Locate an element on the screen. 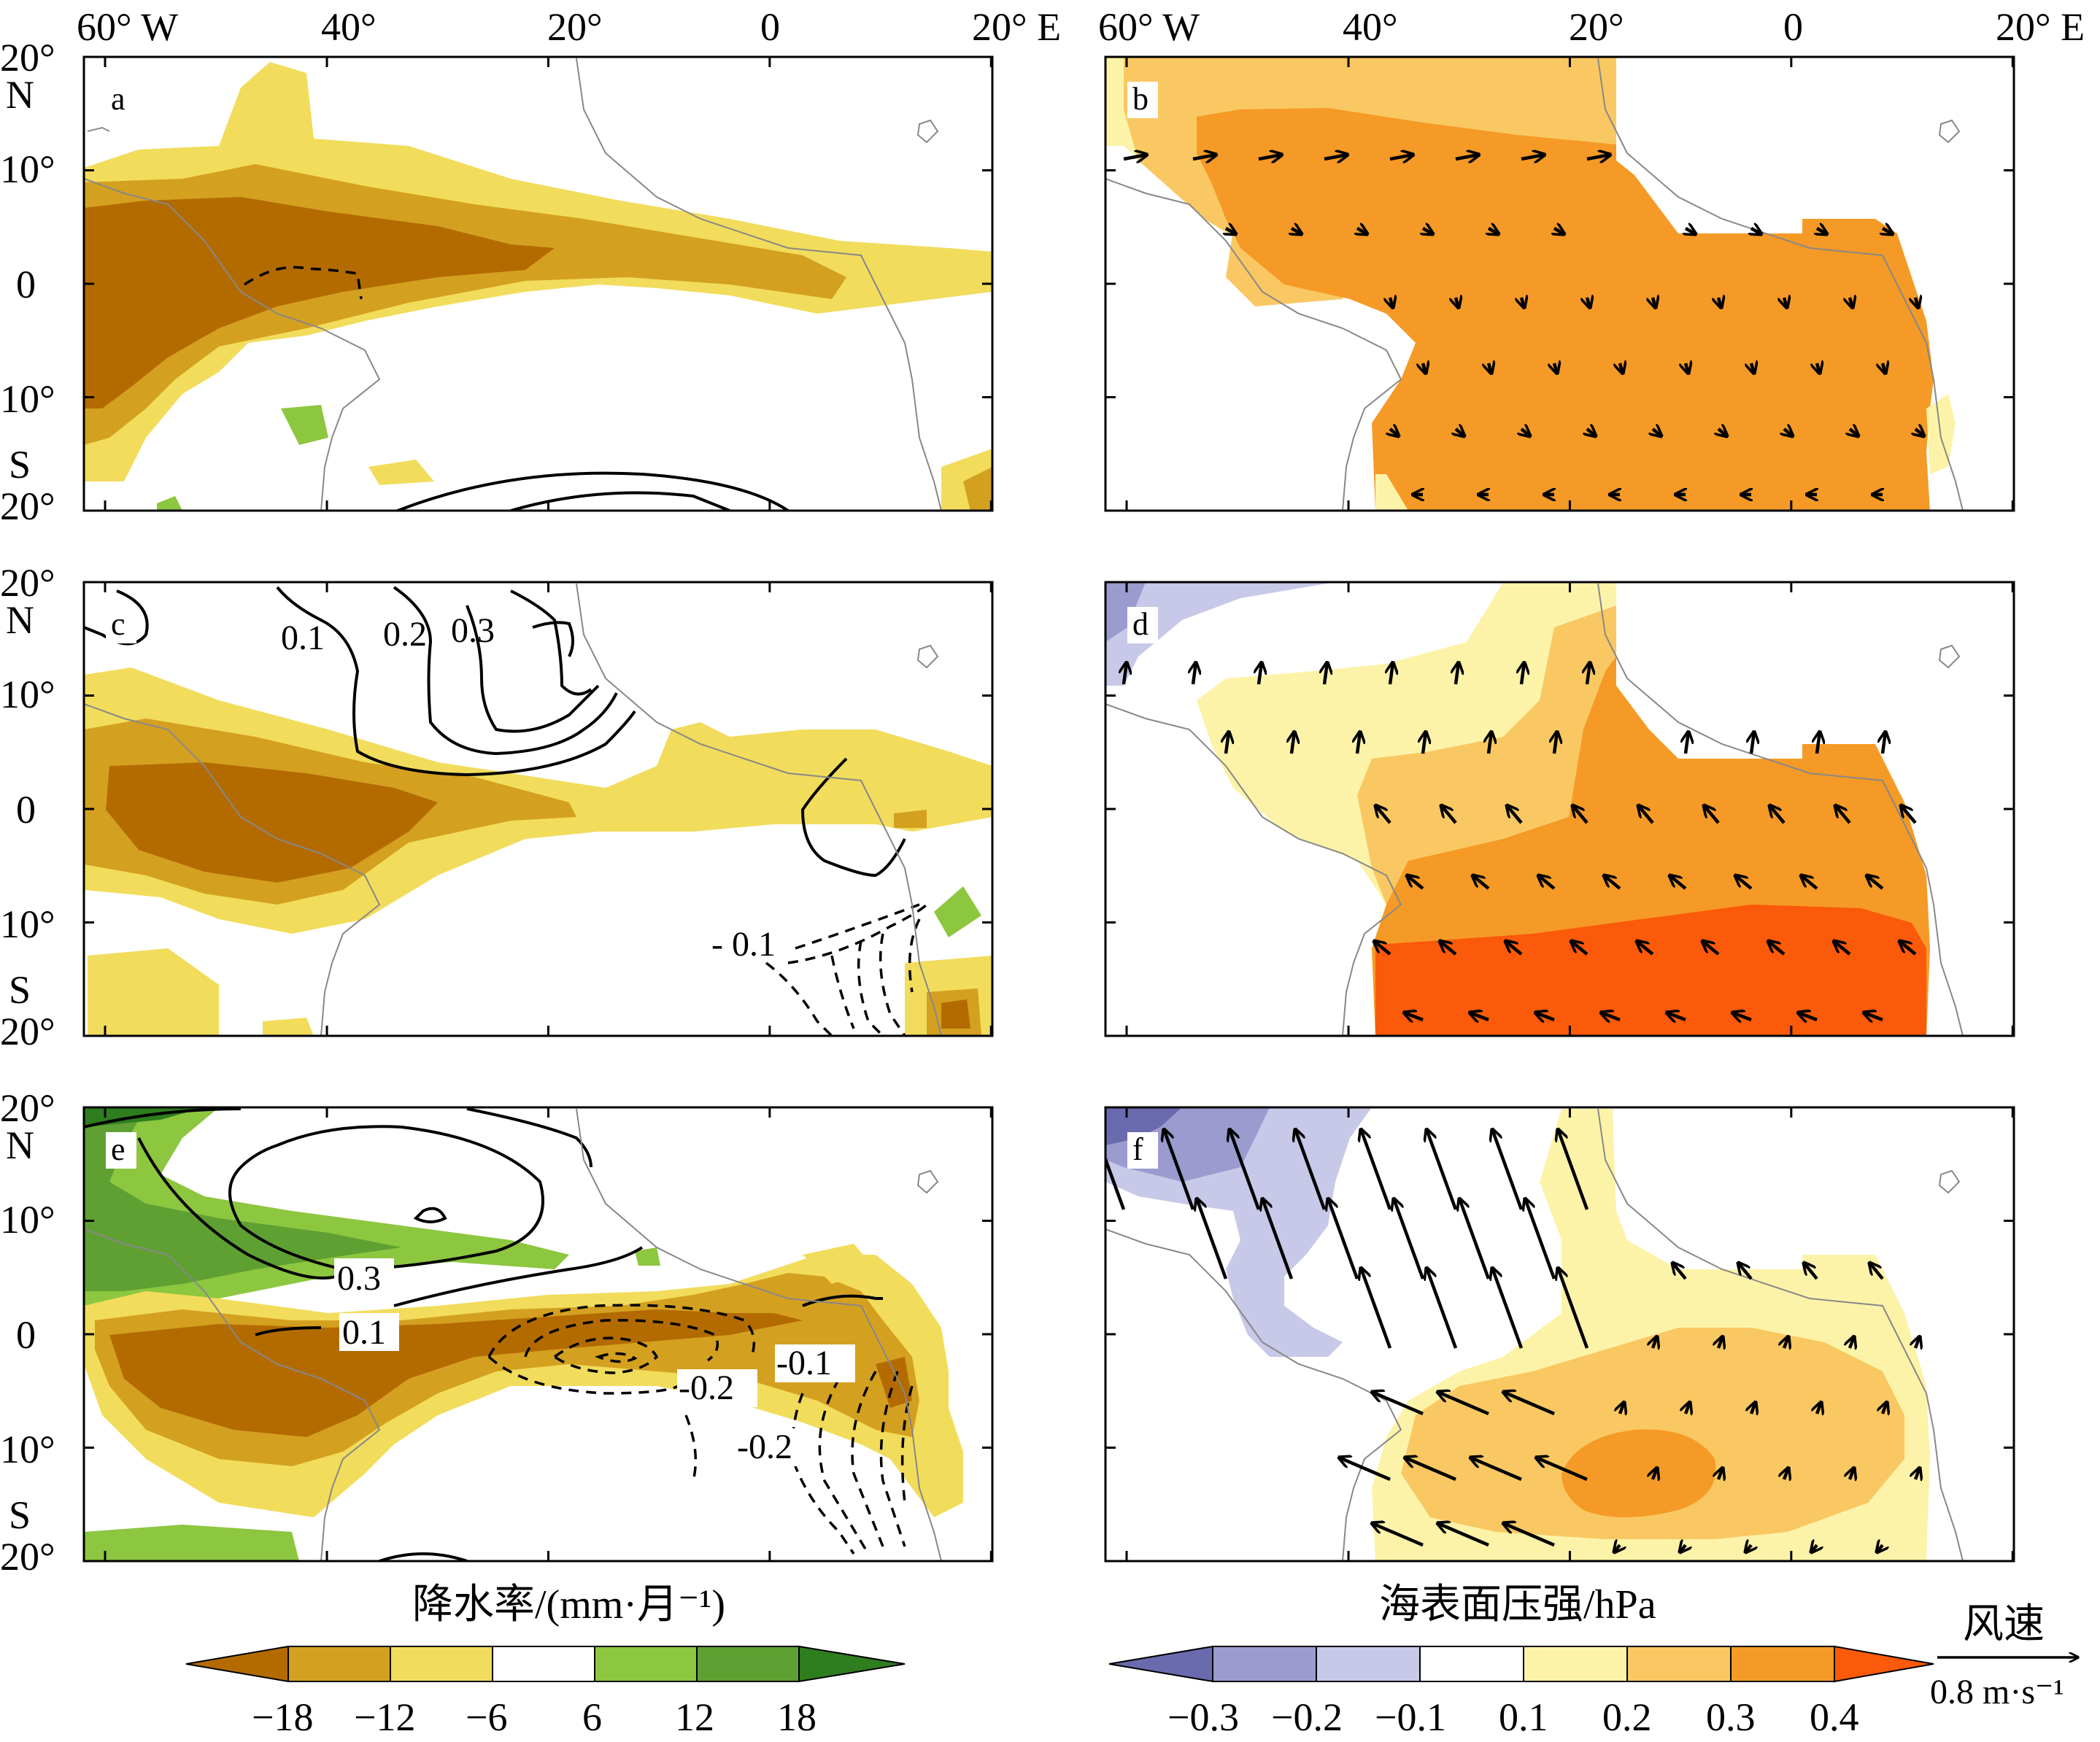 The height and width of the screenshot is (1742, 2100). panel-letter: d is located at coordinates (1140, 624).